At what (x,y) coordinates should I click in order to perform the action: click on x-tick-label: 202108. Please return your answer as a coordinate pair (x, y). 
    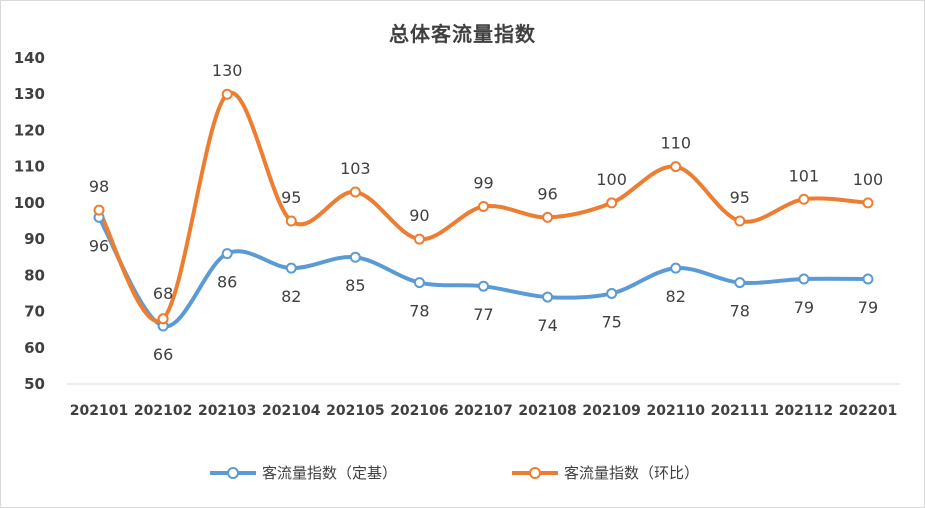
    Looking at the image, I should click on (547, 411).